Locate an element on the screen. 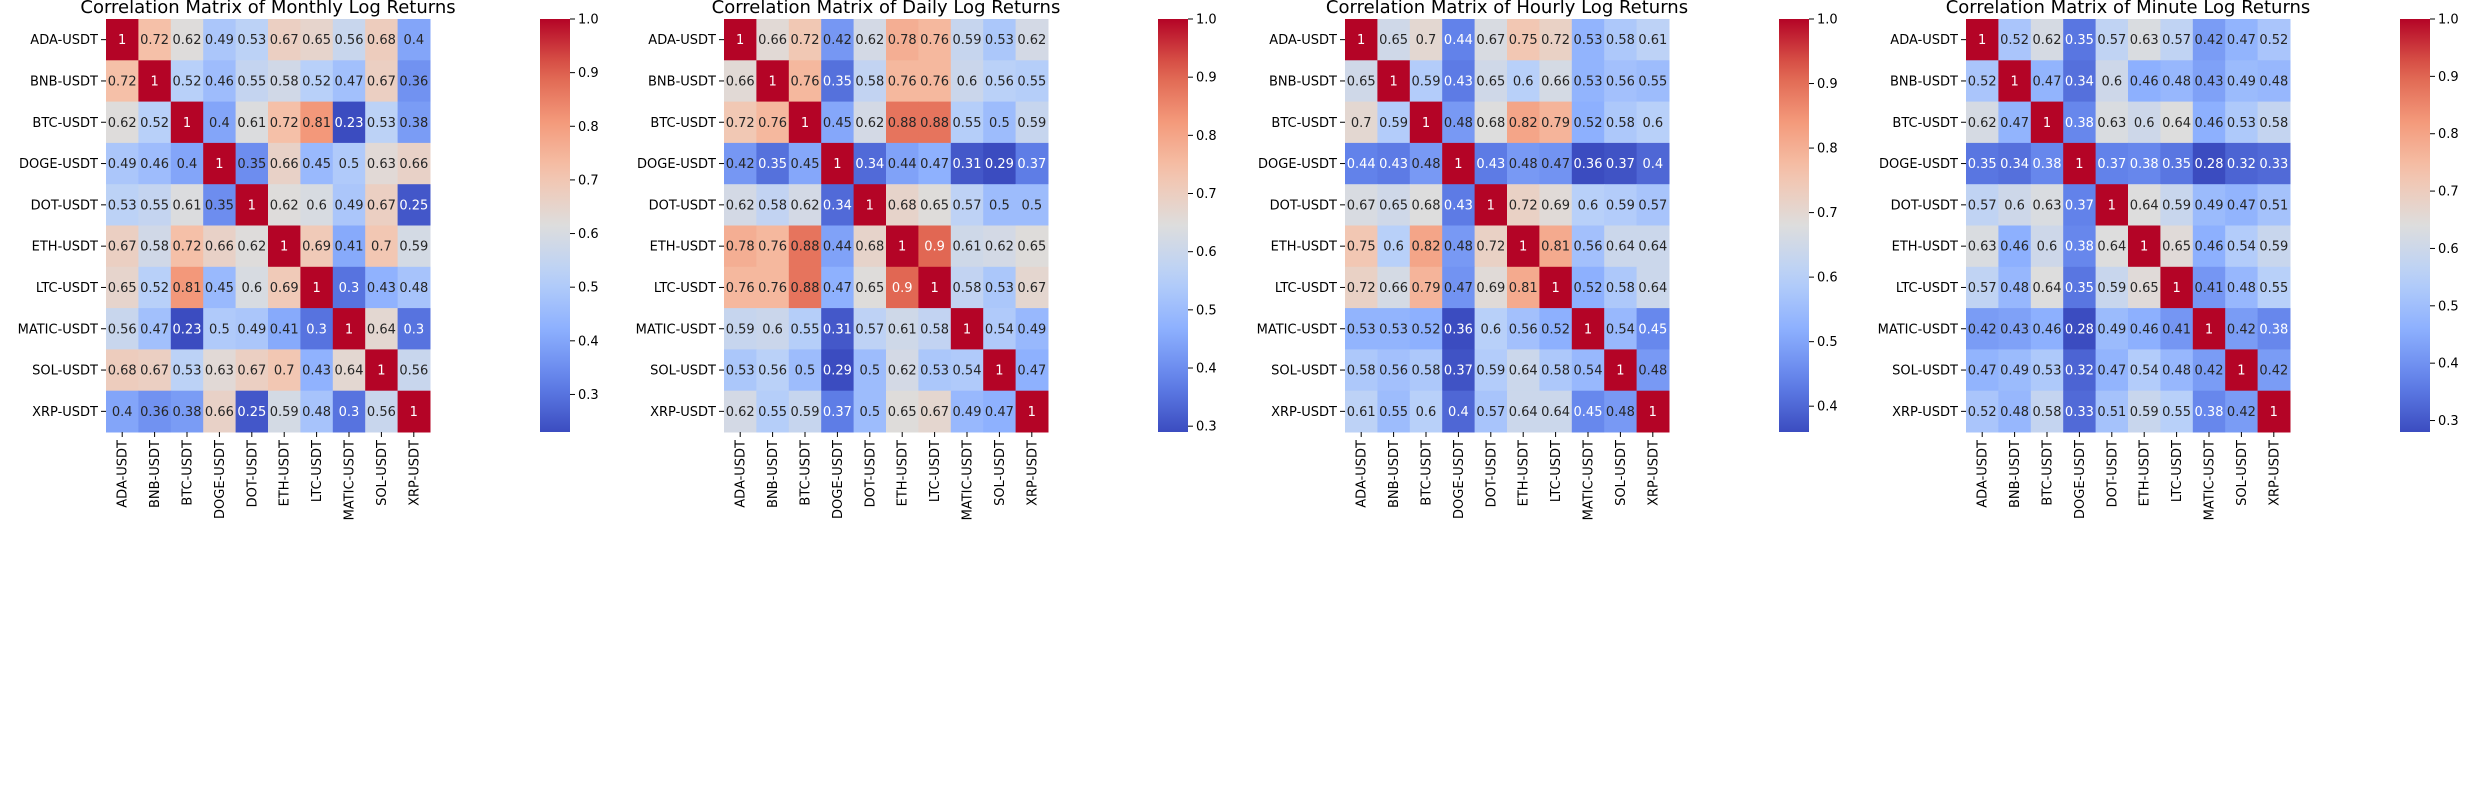  x-tick-label: ADA-USDT is located at coordinates (741, 474).